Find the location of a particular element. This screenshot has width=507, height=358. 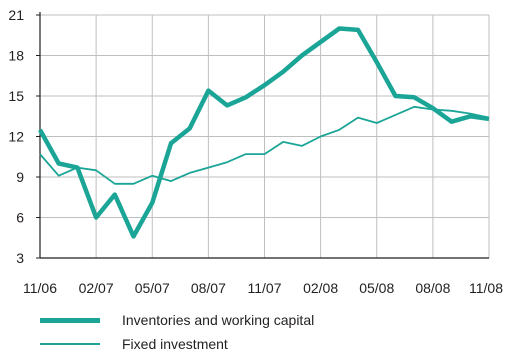

y-tick-label-9: 9 is located at coordinates (20, 177).